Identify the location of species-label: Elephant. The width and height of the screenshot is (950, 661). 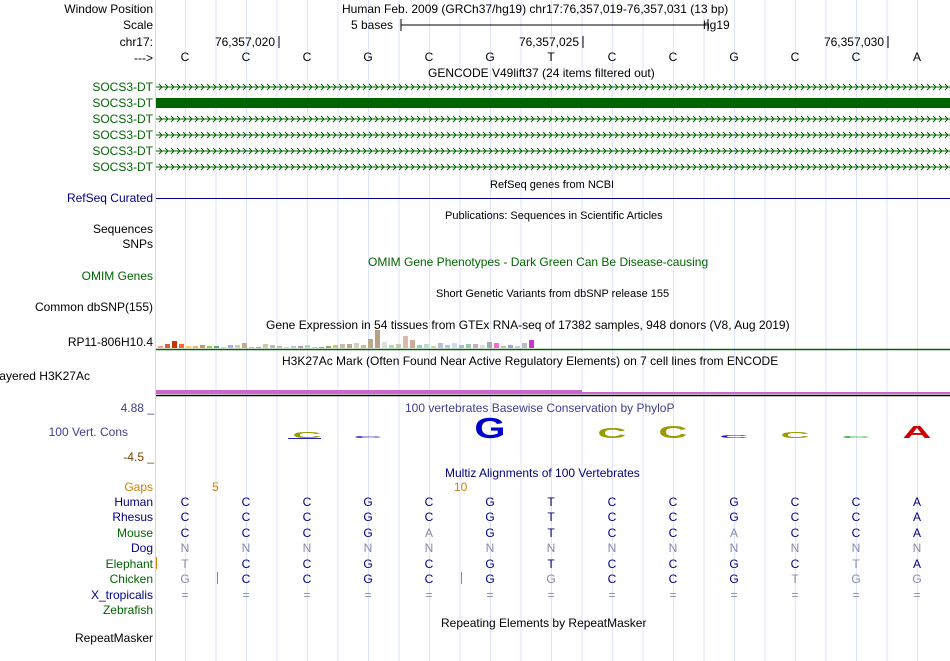
(129, 564).